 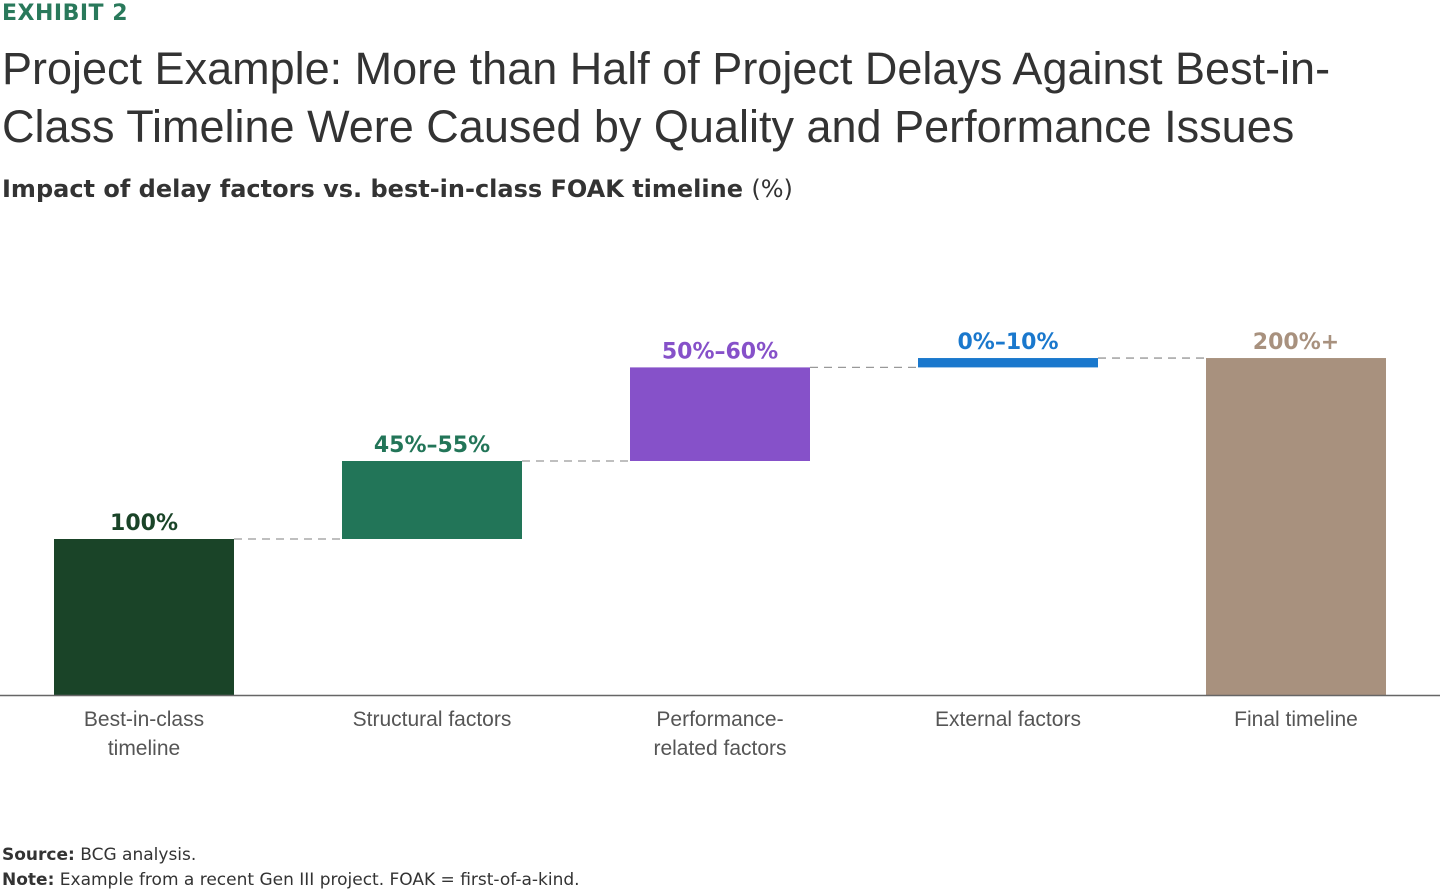 I want to click on data-label-4: 0%–10%, so click(x=1007, y=342).